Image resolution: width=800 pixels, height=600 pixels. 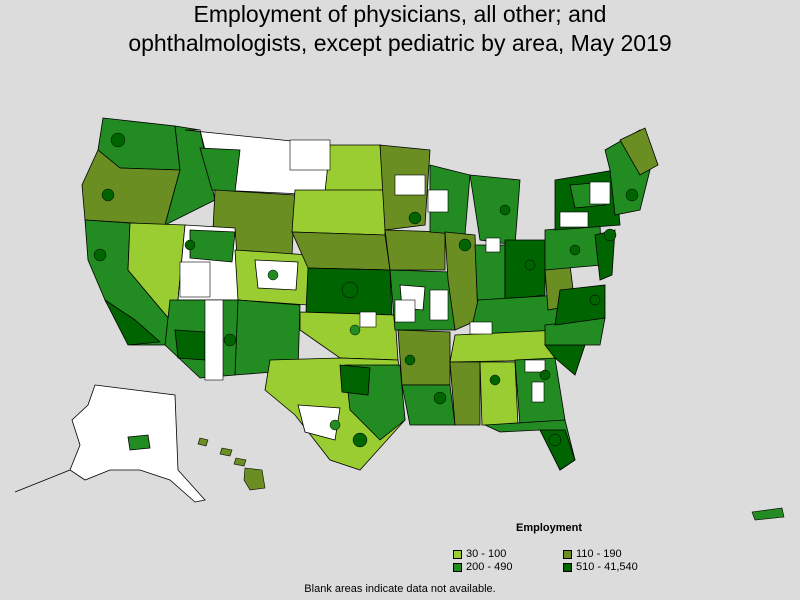 What do you see at coordinates (254, 479) in the screenshot?
I see `region-hawaii-big-island` at bounding box center [254, 479].